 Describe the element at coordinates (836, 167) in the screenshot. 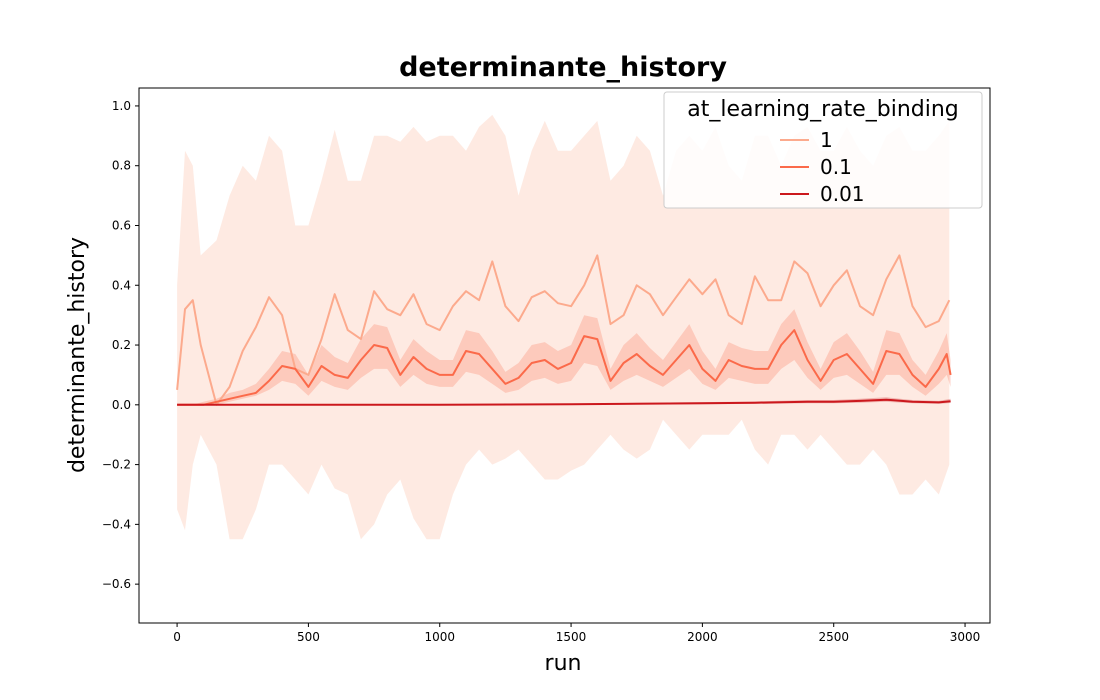

I see `legend-label: 0.1` at that location.